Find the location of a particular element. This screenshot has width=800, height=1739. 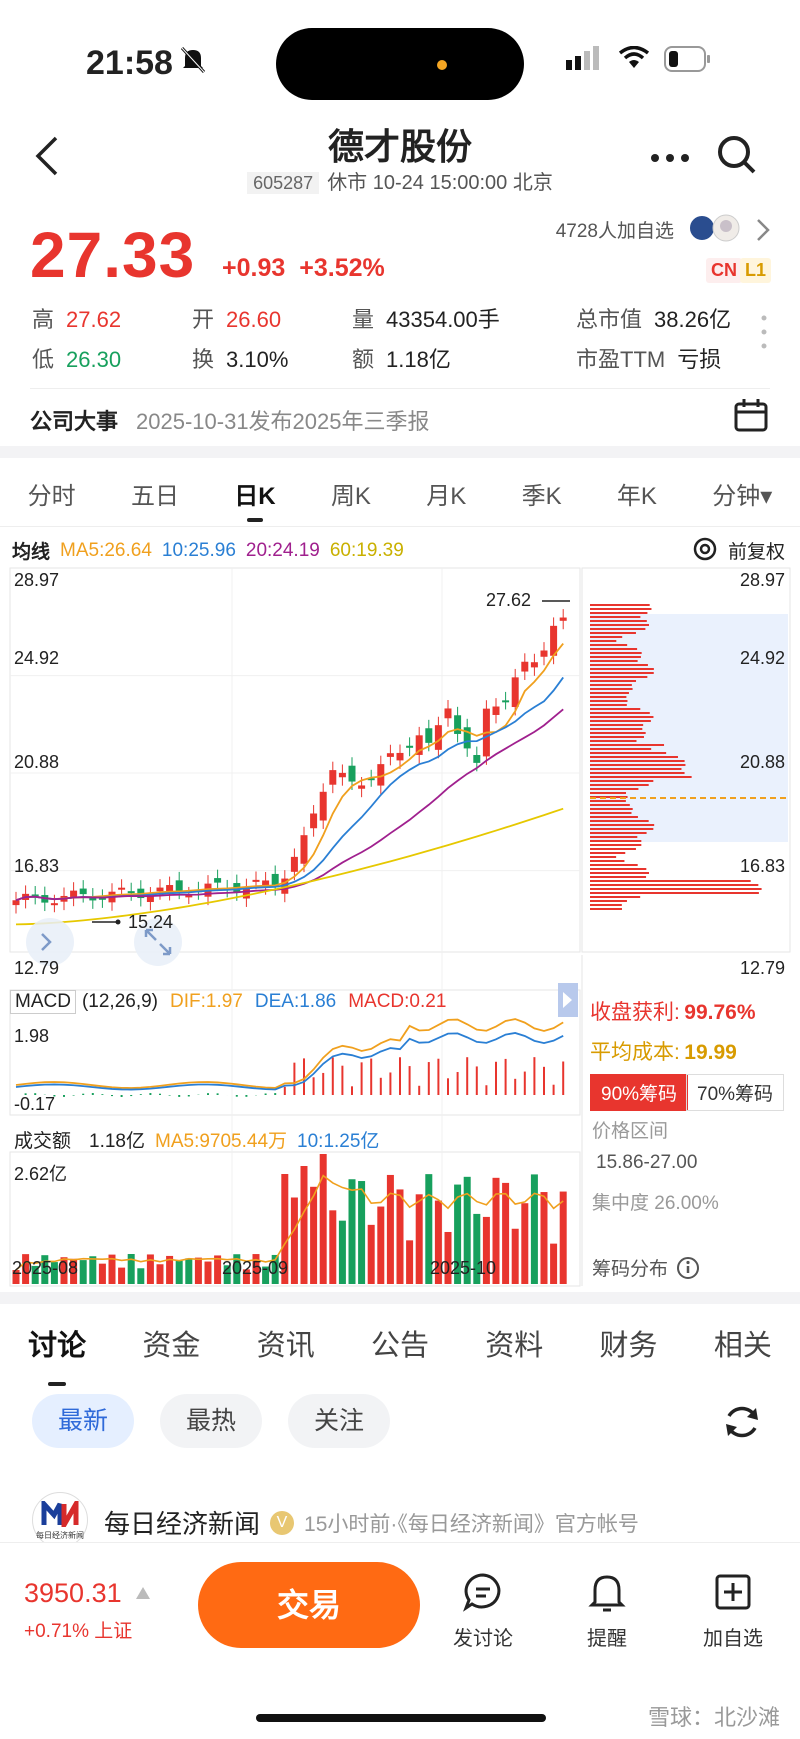

chip-dist-label: 筹码分布 is located at coordinates (630, 1269).